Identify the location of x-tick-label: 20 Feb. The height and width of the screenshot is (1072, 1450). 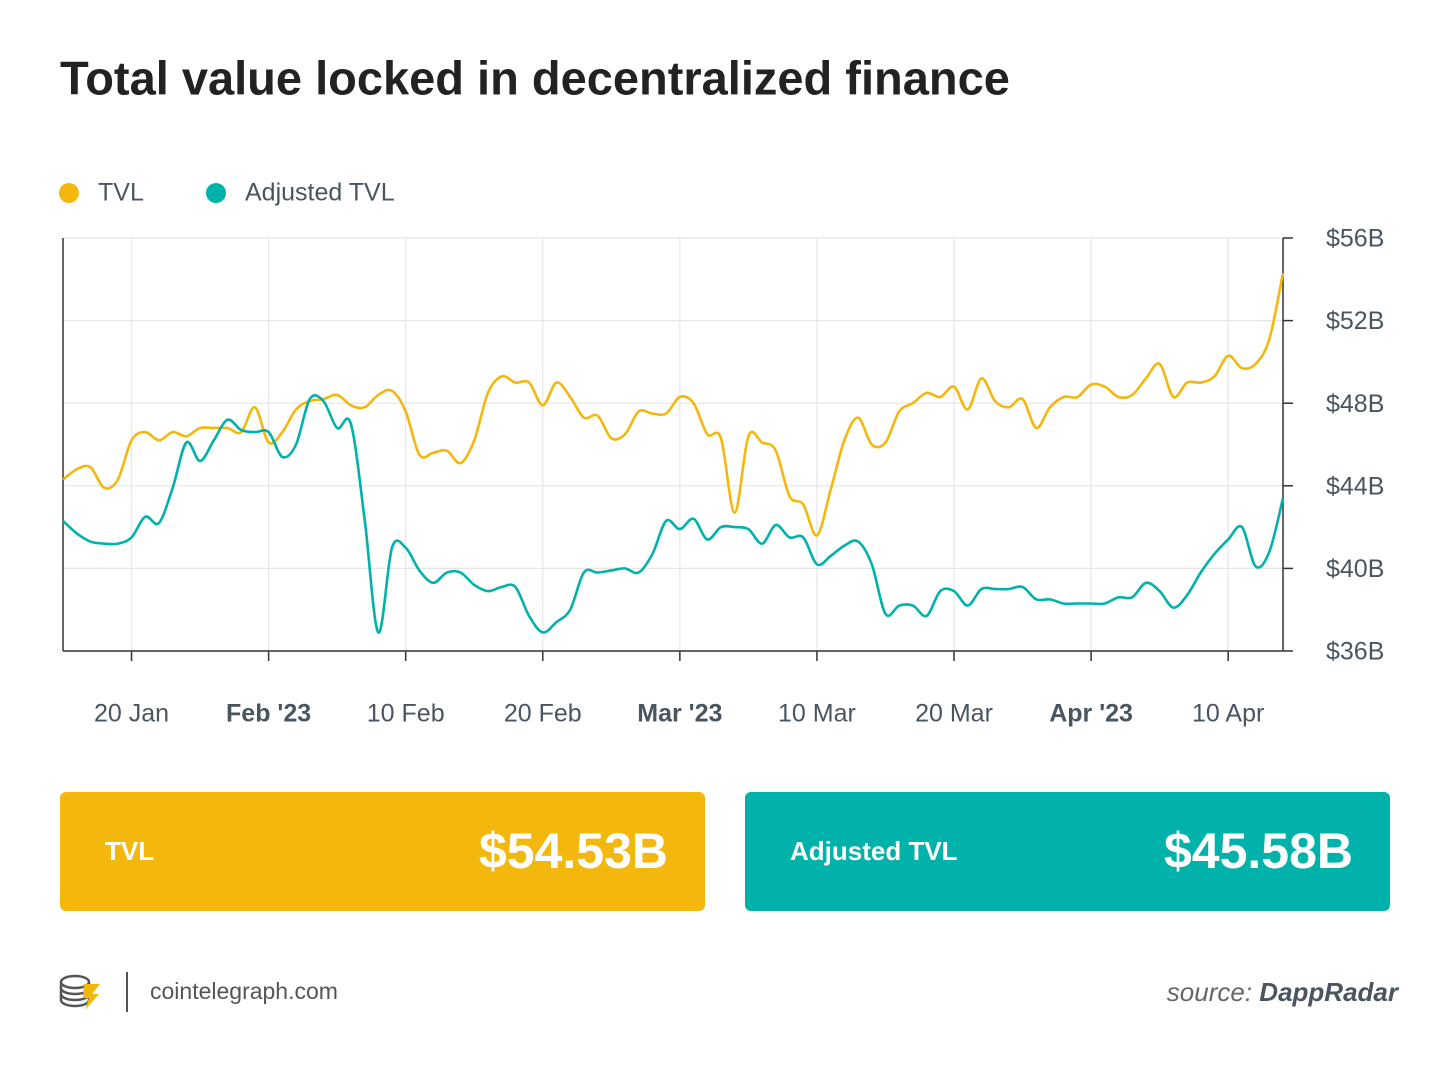
(543, 714).